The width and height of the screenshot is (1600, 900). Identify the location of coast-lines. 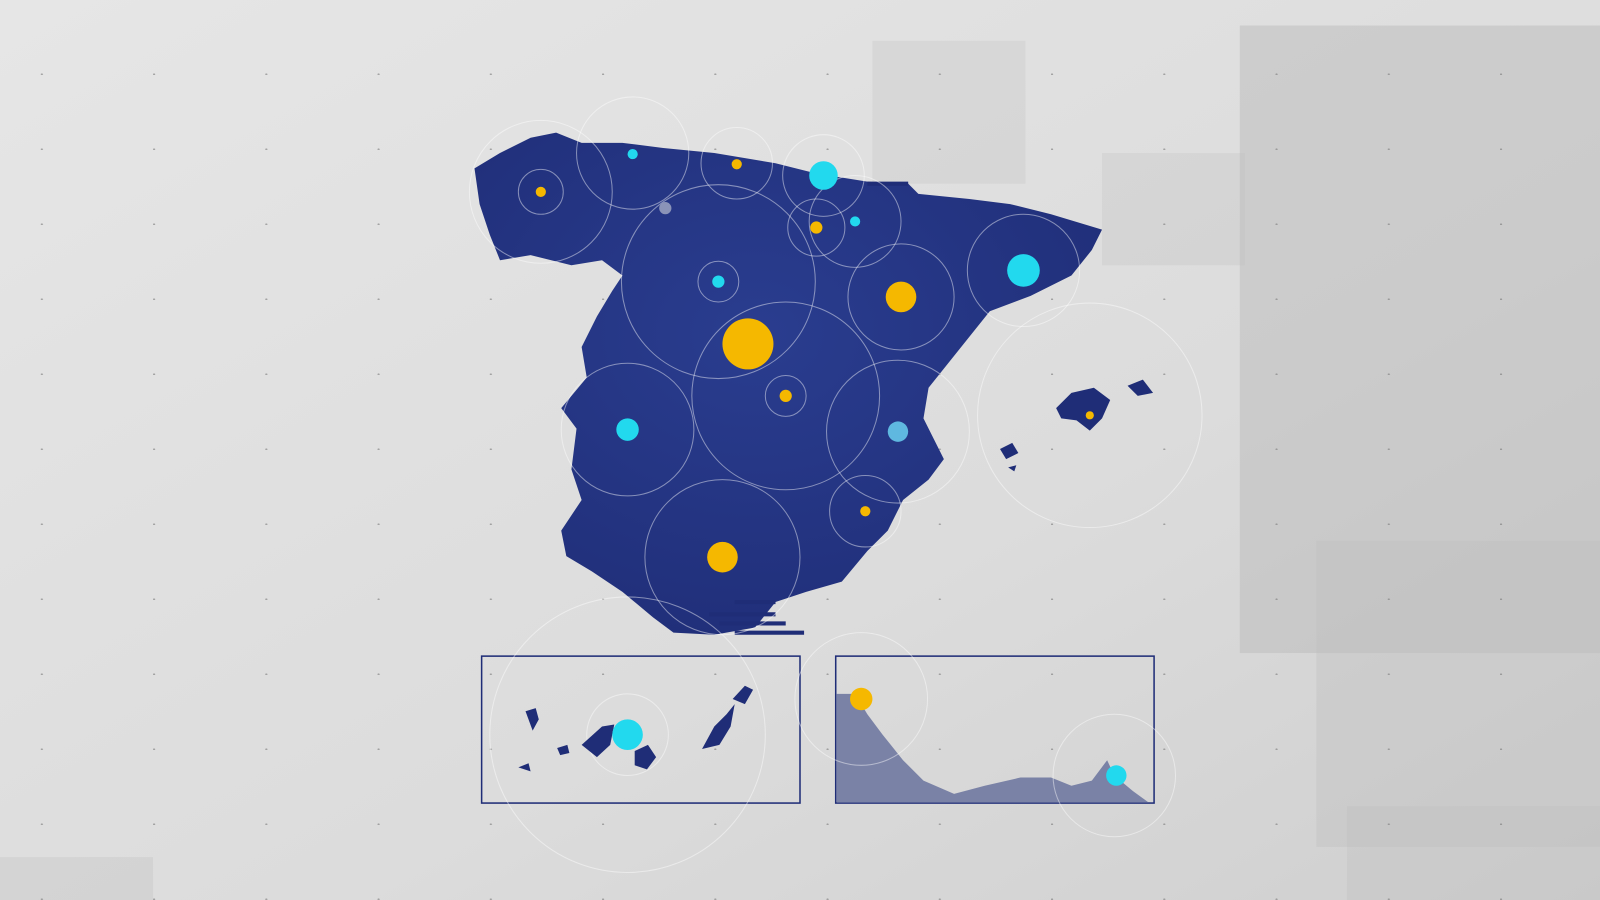
(809, 408).